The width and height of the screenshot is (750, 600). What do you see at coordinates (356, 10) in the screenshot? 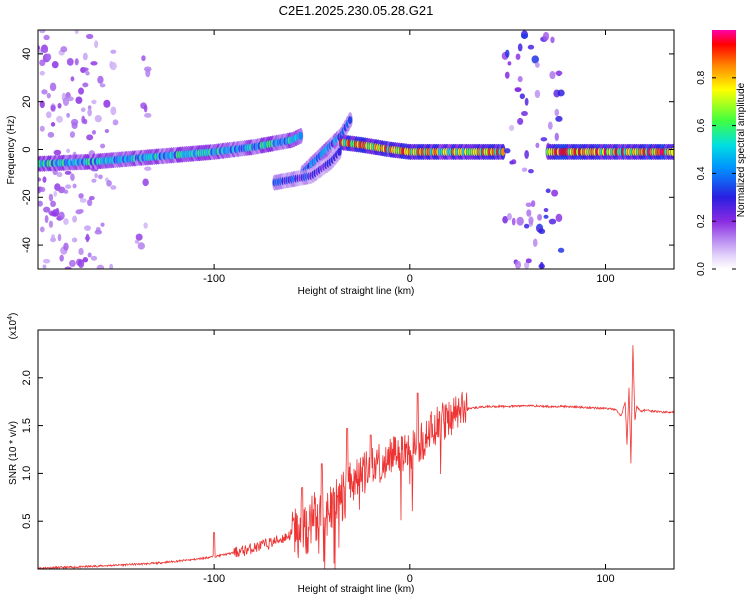
I see `chart-title: C2E1.2025.230.05.28.G21` at bounding box center [356, 10].